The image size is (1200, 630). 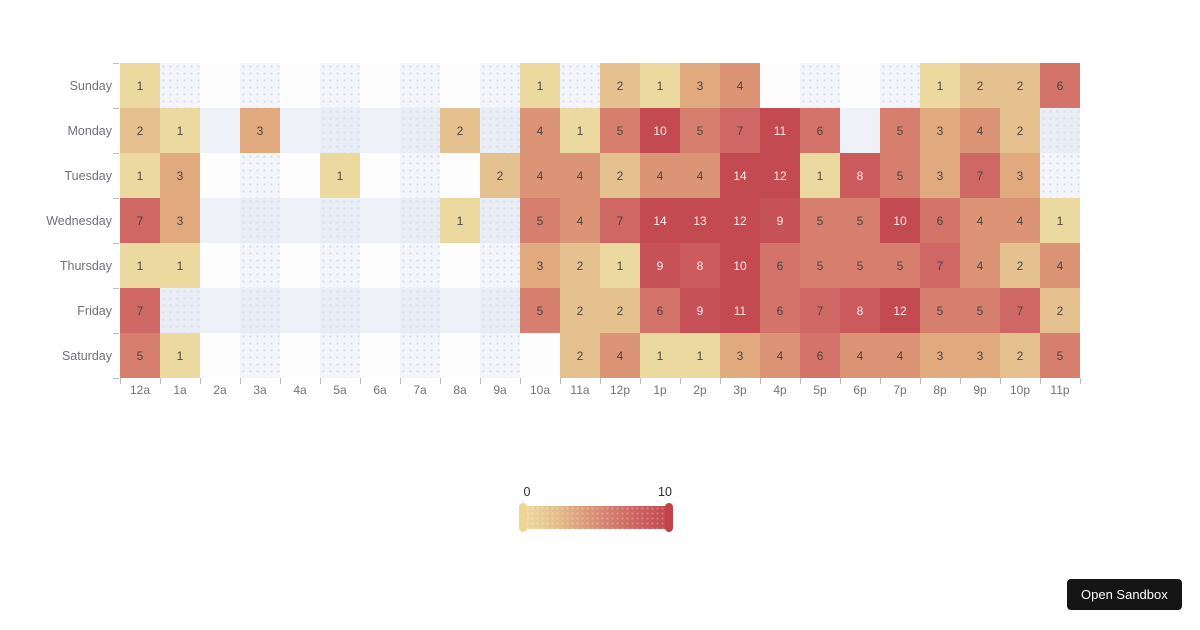 What do you see at coordinates (669, 517) in the screenshot?
I see `legend-max-handle` at bounding box center [669, 517].